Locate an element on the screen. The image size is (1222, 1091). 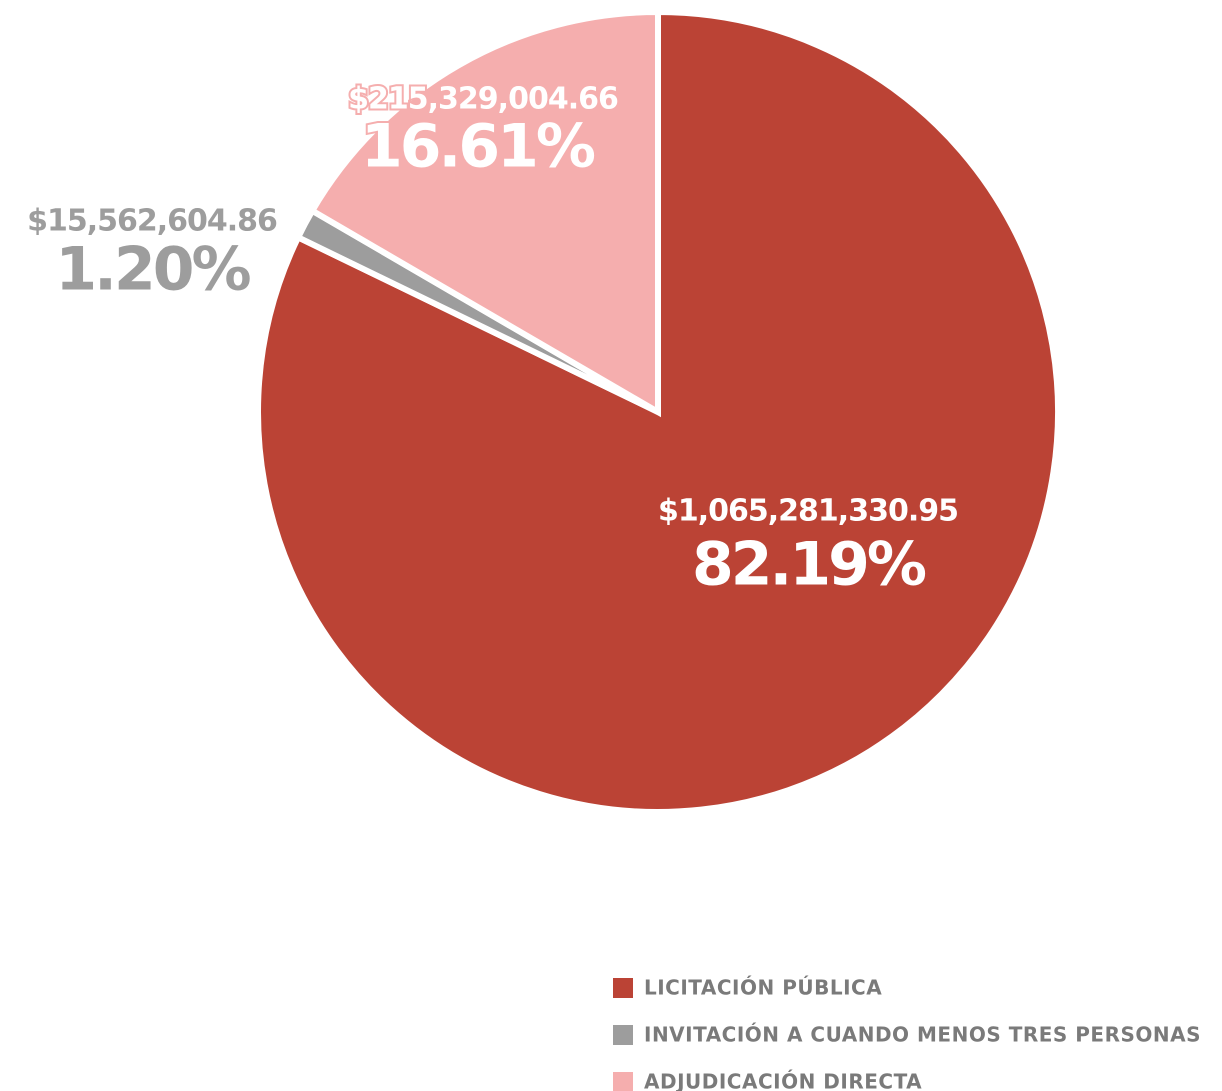
value-label: 16.61% is located at coordinates (478, 147).